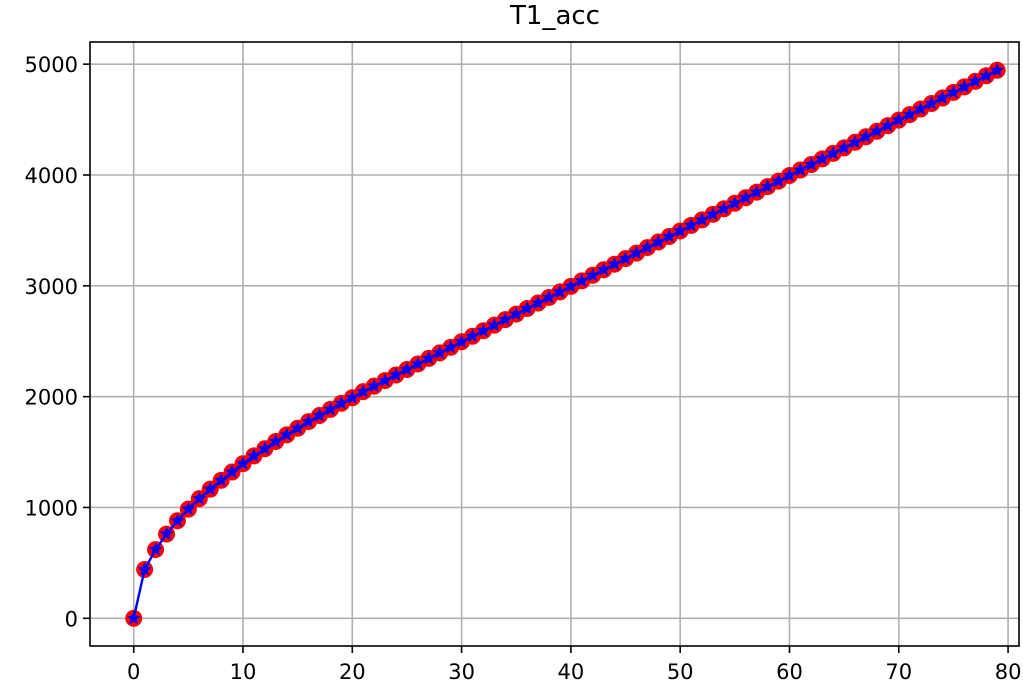 This screenshot has height=693, width=1023. What do you see at coordinates (554, 16) in the screenshot?
I see `chart-title: T1_acc` at bounding box center [554, 16].